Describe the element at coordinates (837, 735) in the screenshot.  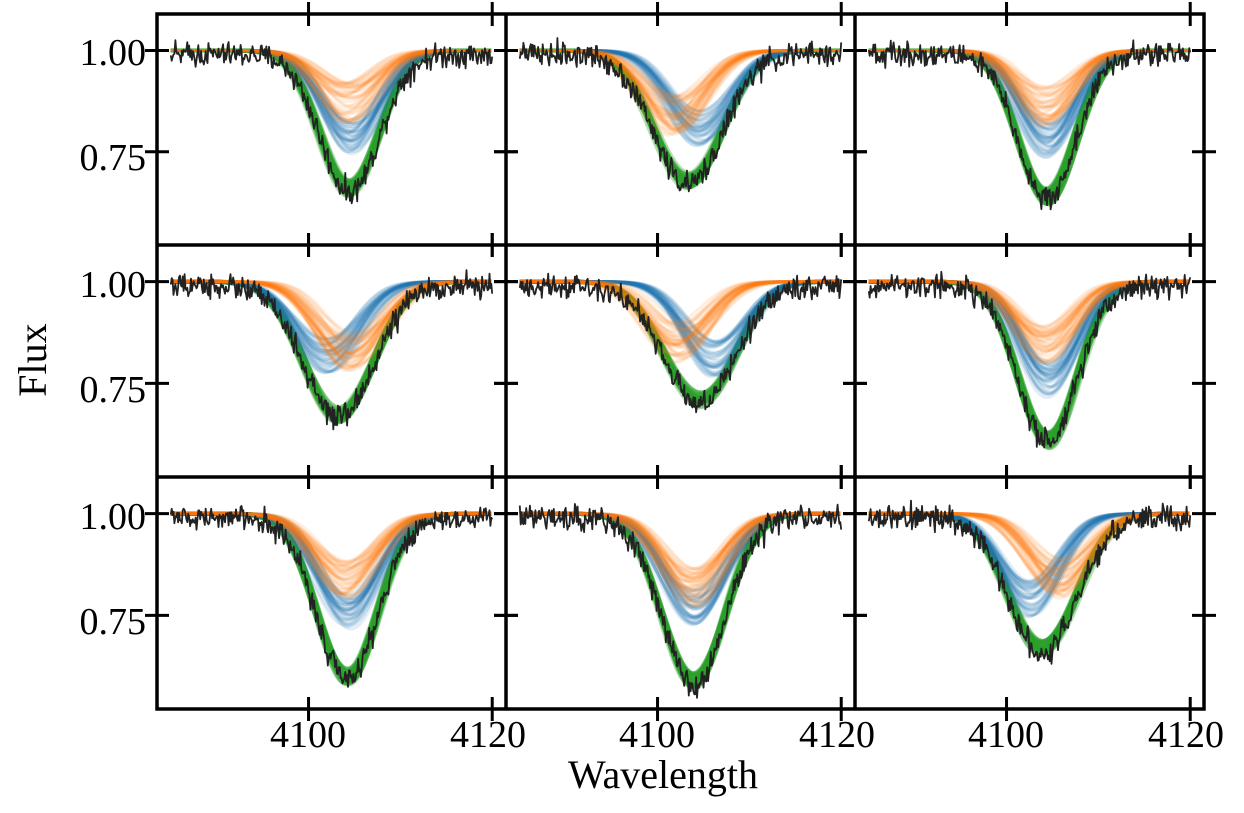
I see `x-tick-label-c1-1: 4120` at that location.